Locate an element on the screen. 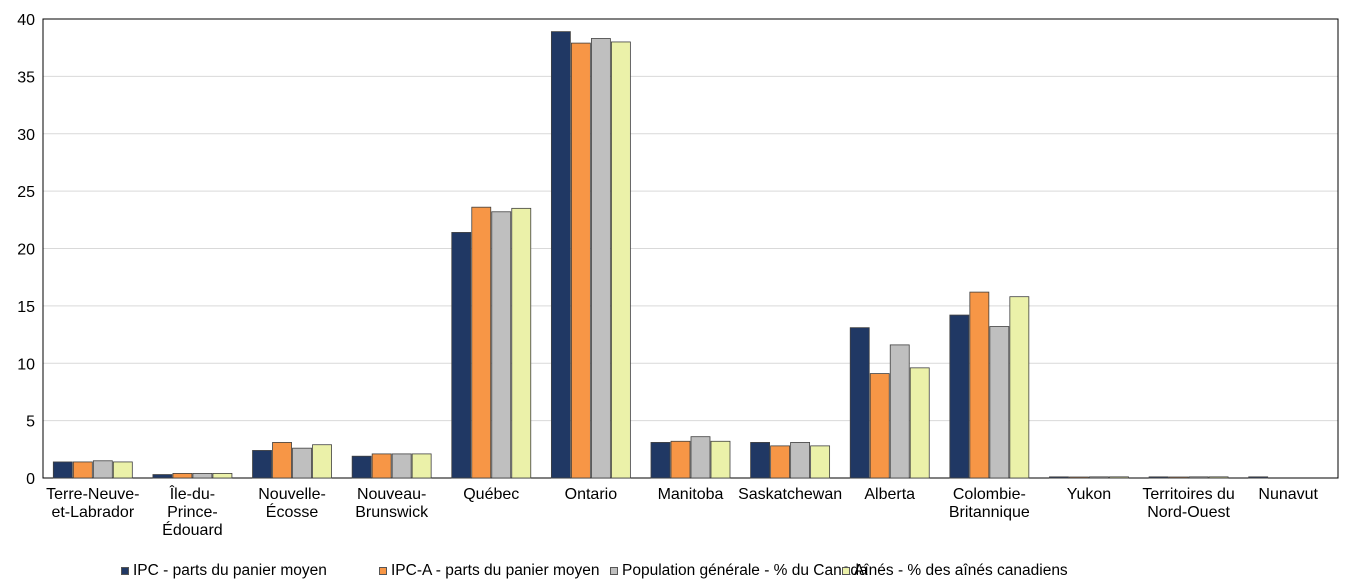  x-tick-label-line: Yukon is located at coordinates (1089, 494).